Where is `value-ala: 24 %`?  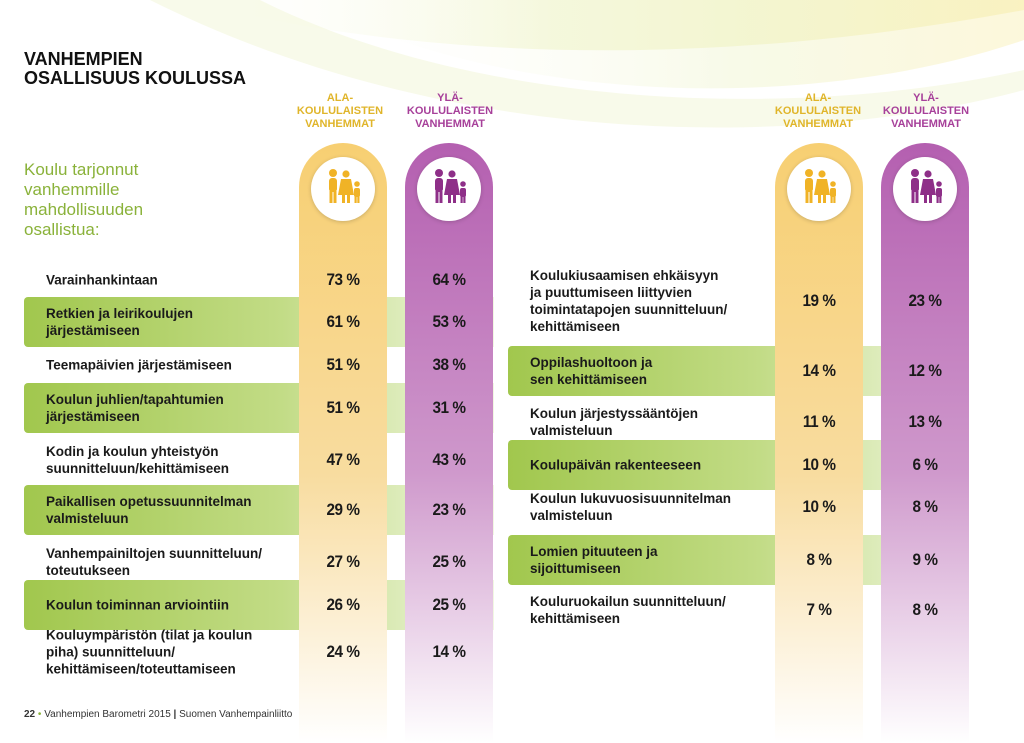
value-ala: 24 % is located at coordinates (343, 651).